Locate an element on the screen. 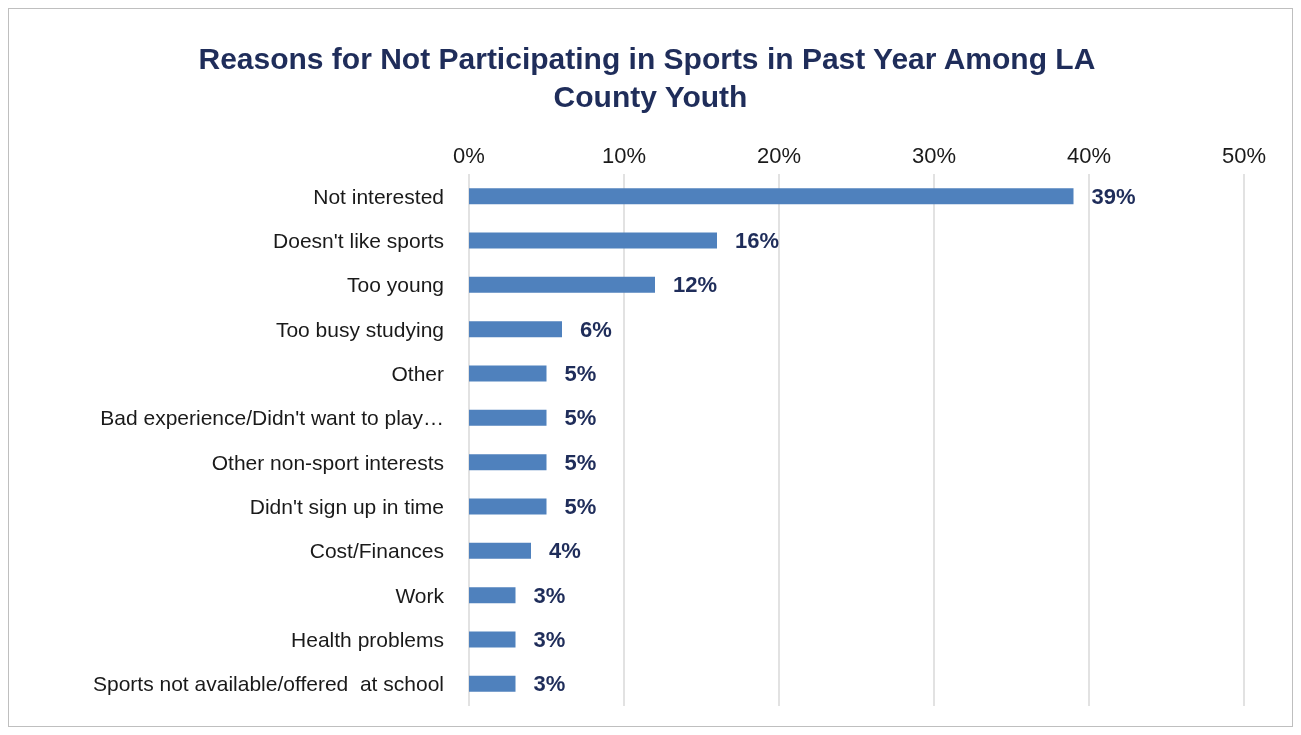 This screenshot has width=1301, height=735. y-tick-label: Not interested is located at coordinates (378, 196).